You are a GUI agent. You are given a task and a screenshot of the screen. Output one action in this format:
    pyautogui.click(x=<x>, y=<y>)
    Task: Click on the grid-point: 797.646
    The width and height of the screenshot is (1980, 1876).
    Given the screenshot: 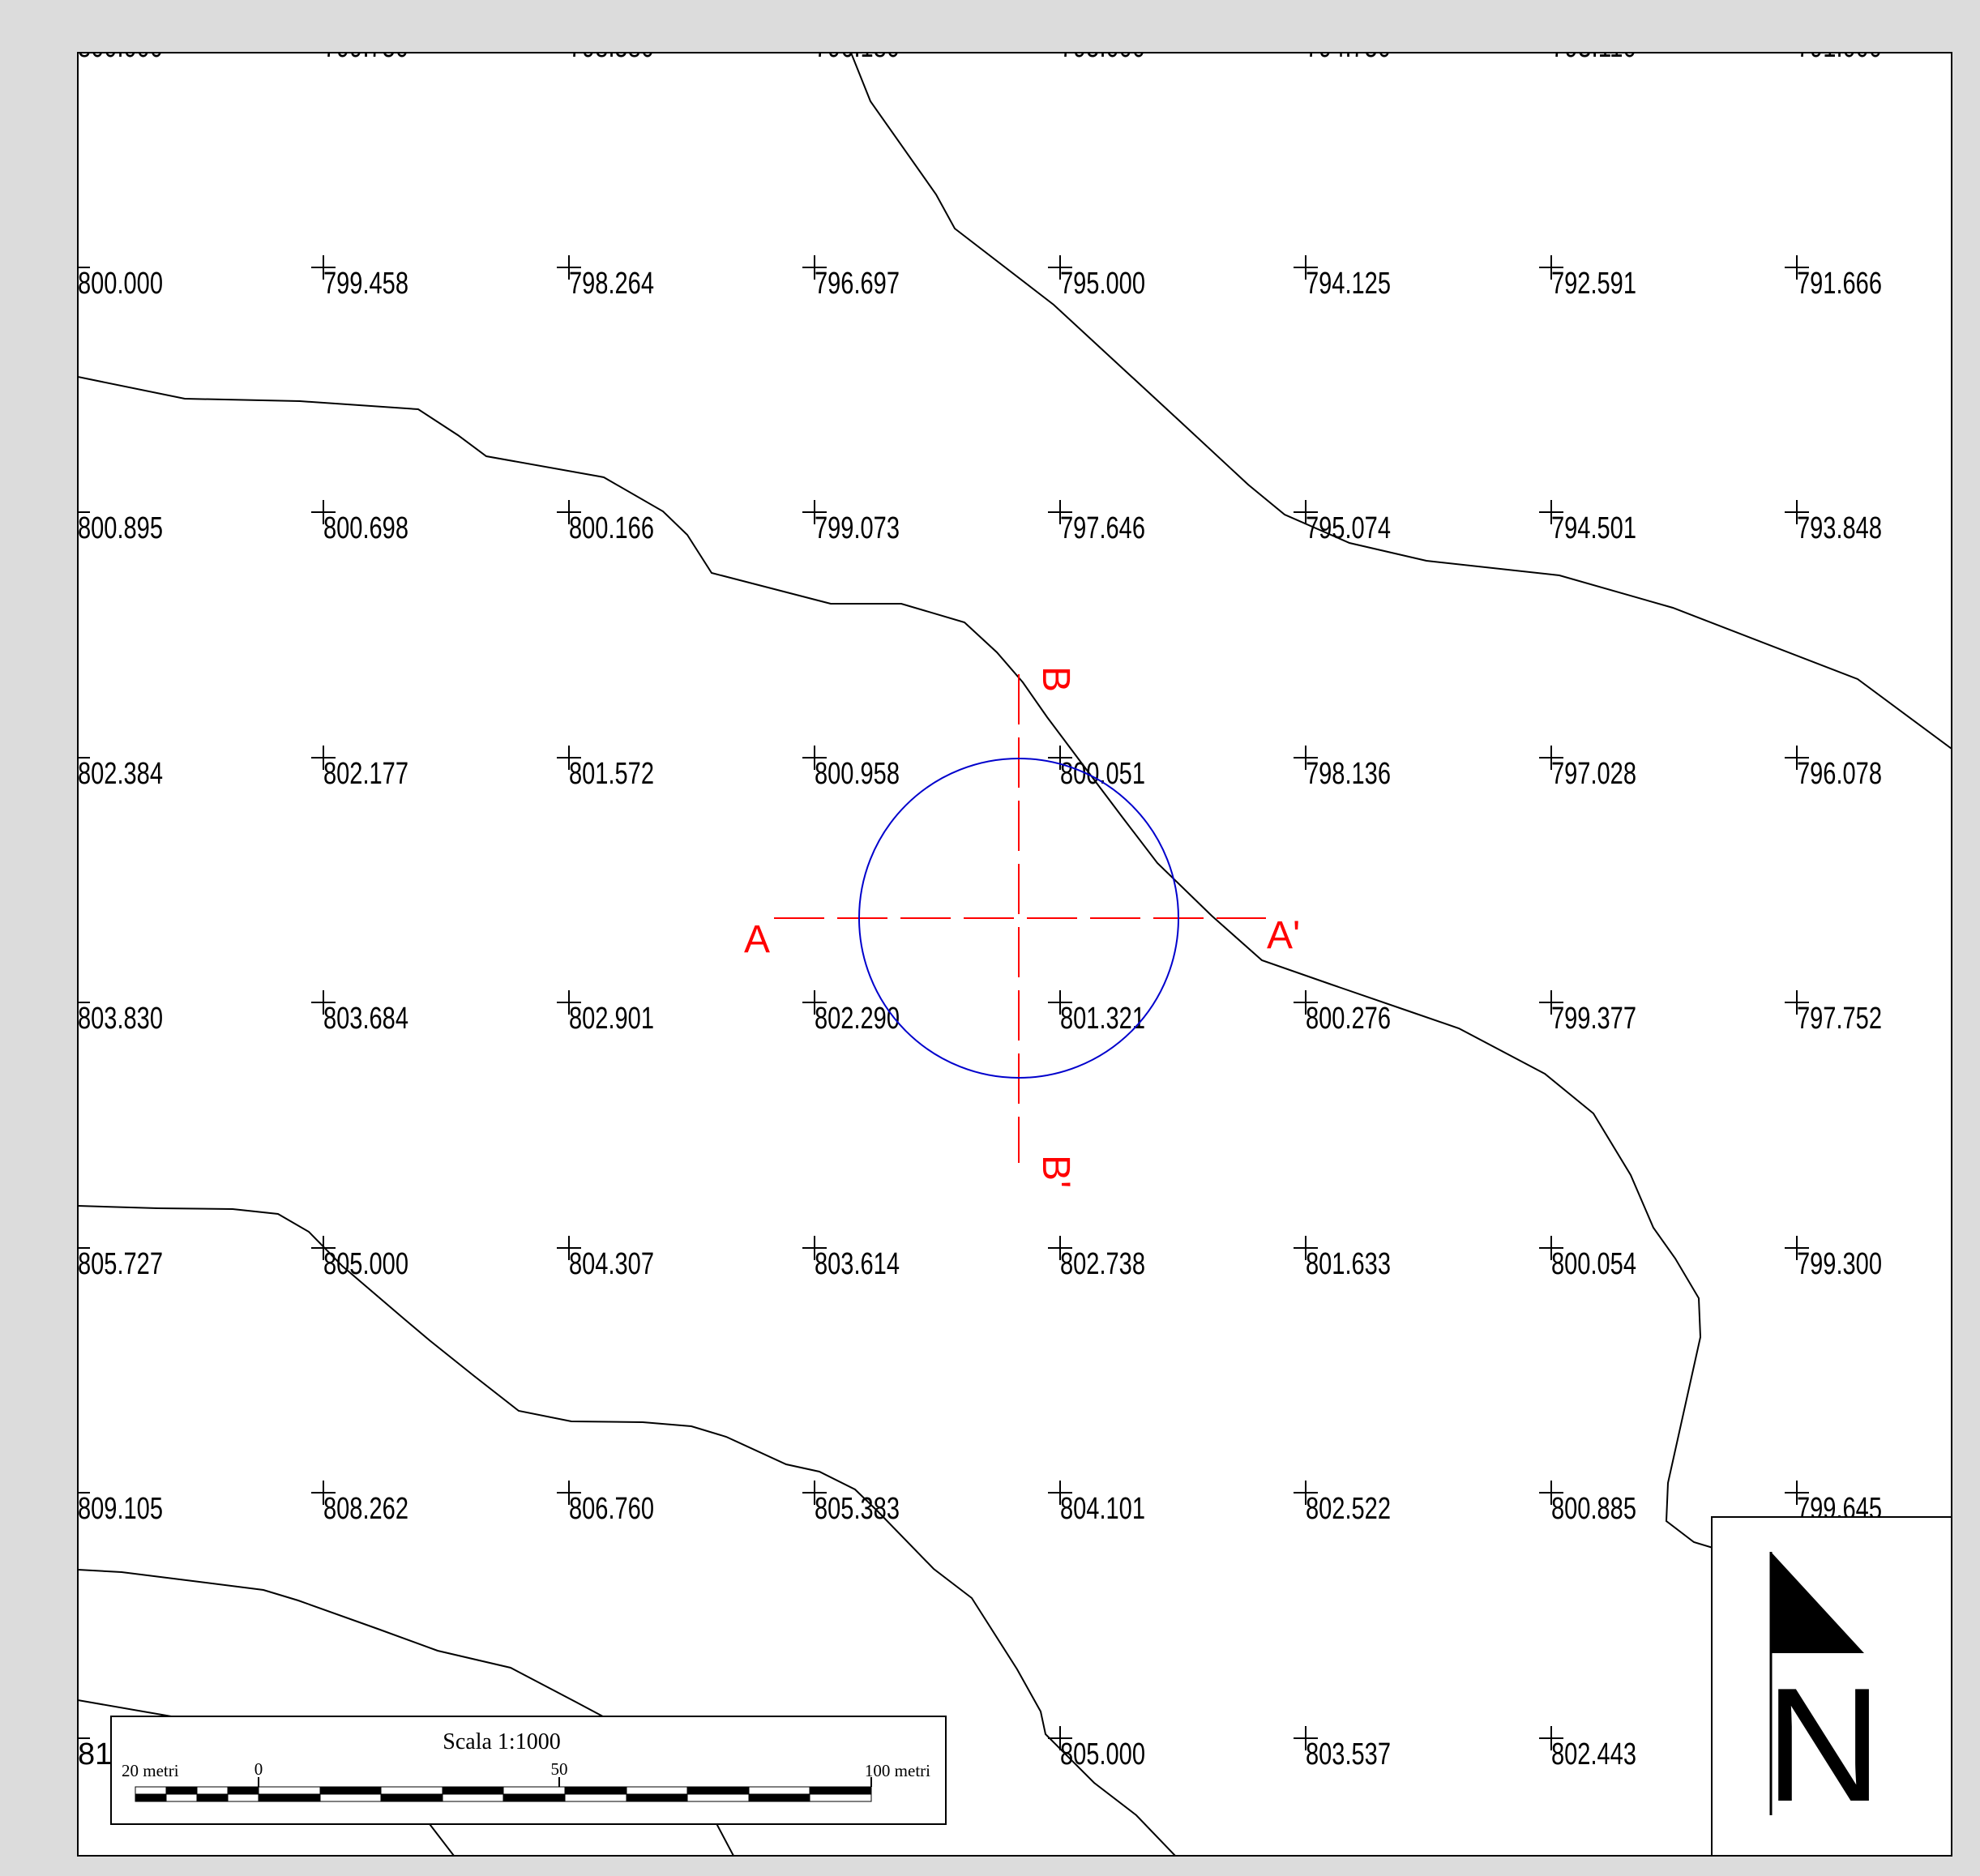 What is the action you would take?
    pyautogui.click(x=1096, y=522)
    